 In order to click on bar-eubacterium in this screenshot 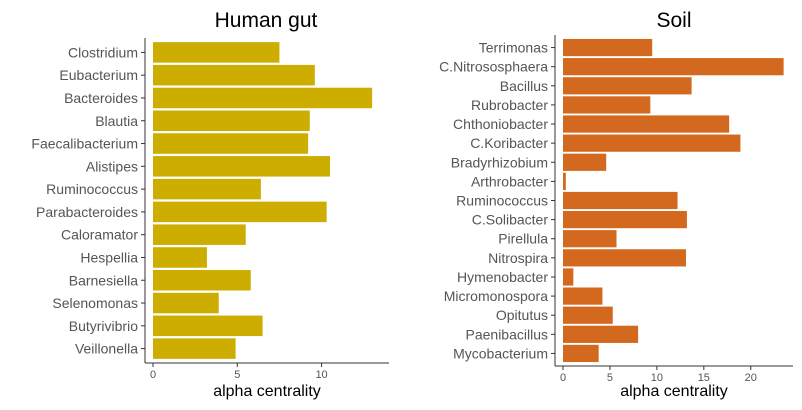, I will do `click(234, 75)`.